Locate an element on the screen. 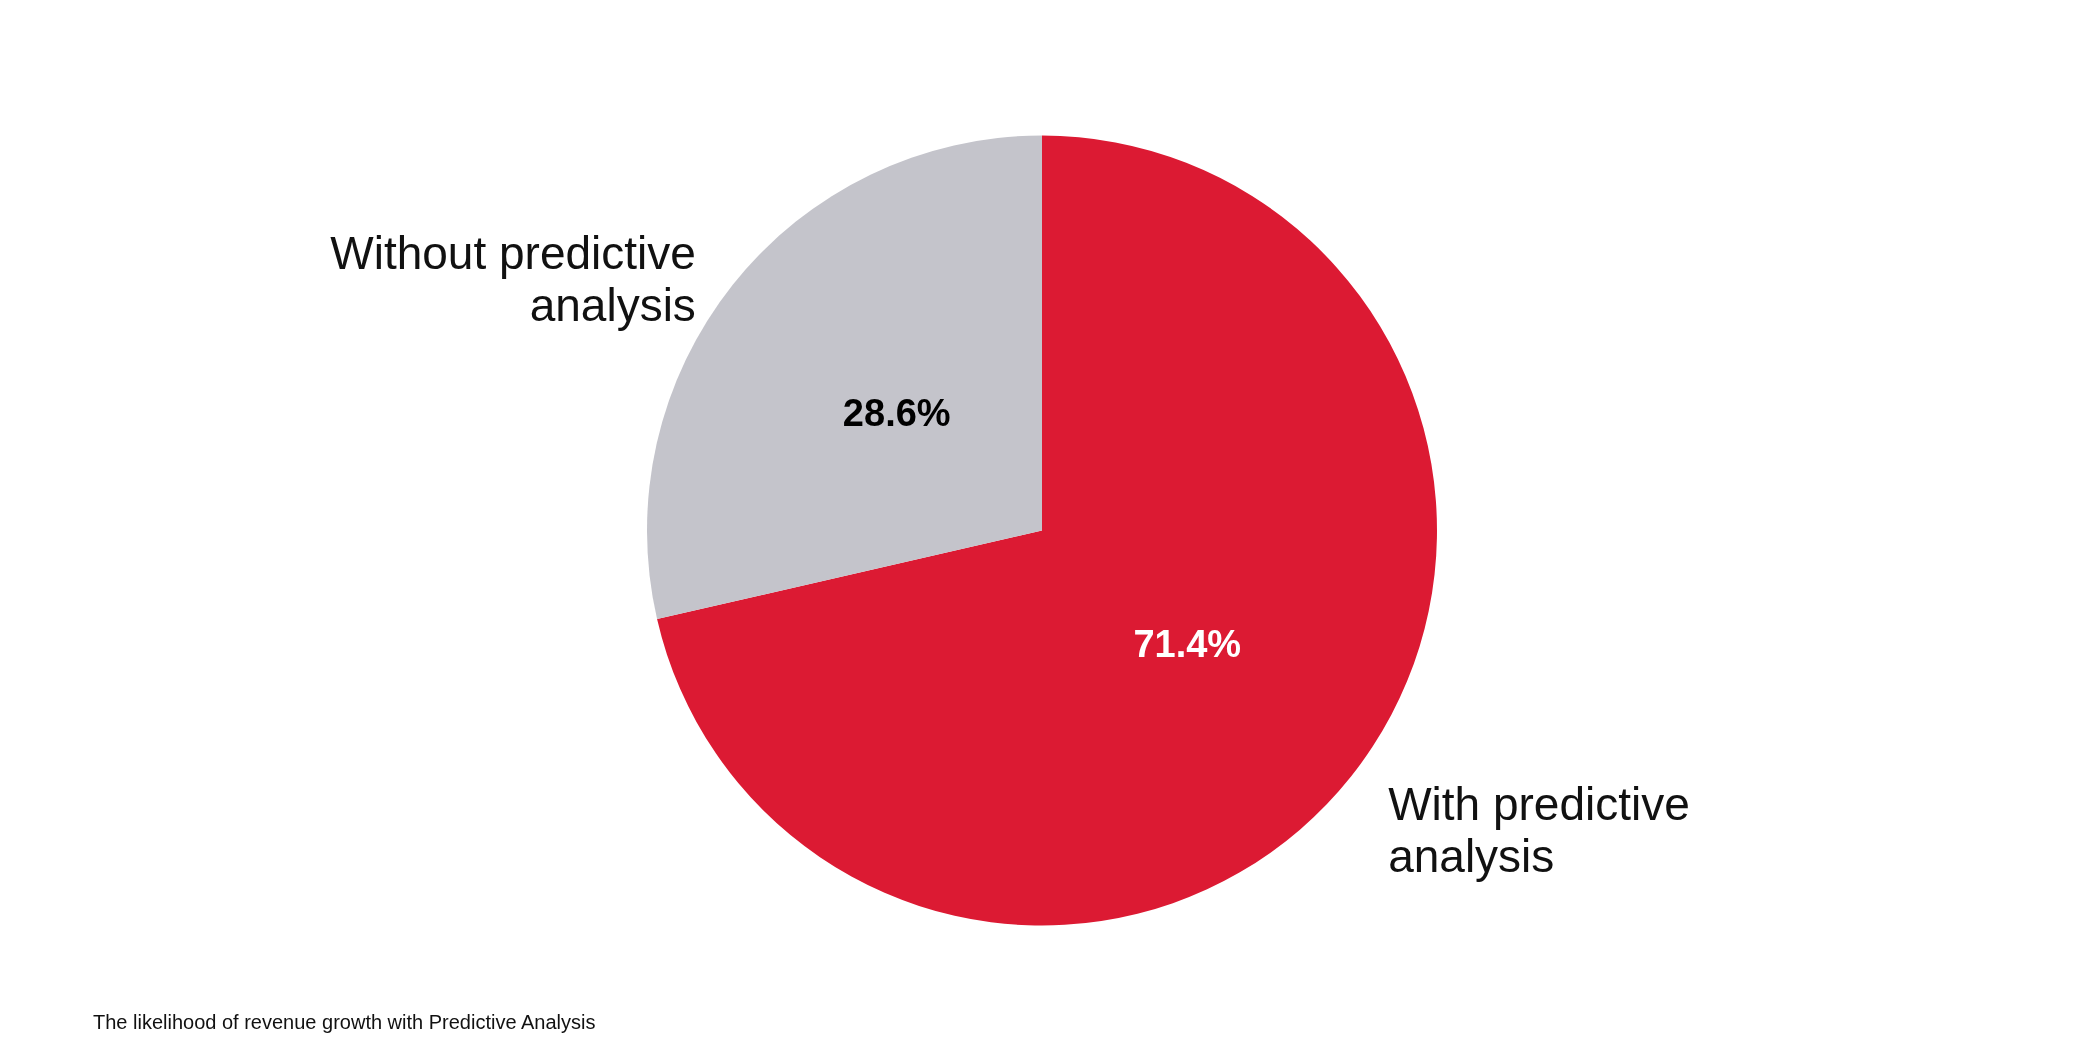  text: The likelihood of revenue growth with Predictive Analysis is located at coordinates (344, 1022).